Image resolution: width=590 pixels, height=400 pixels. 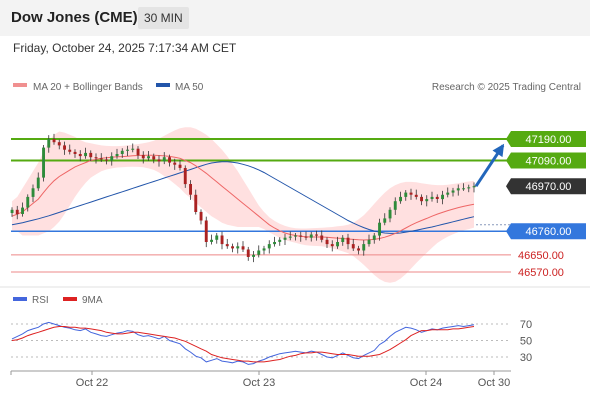 What do you see at coordinates (92, 383) in the screenshot?
I see `x-tick-label: Oct 22` at bounding box center [92, 383].